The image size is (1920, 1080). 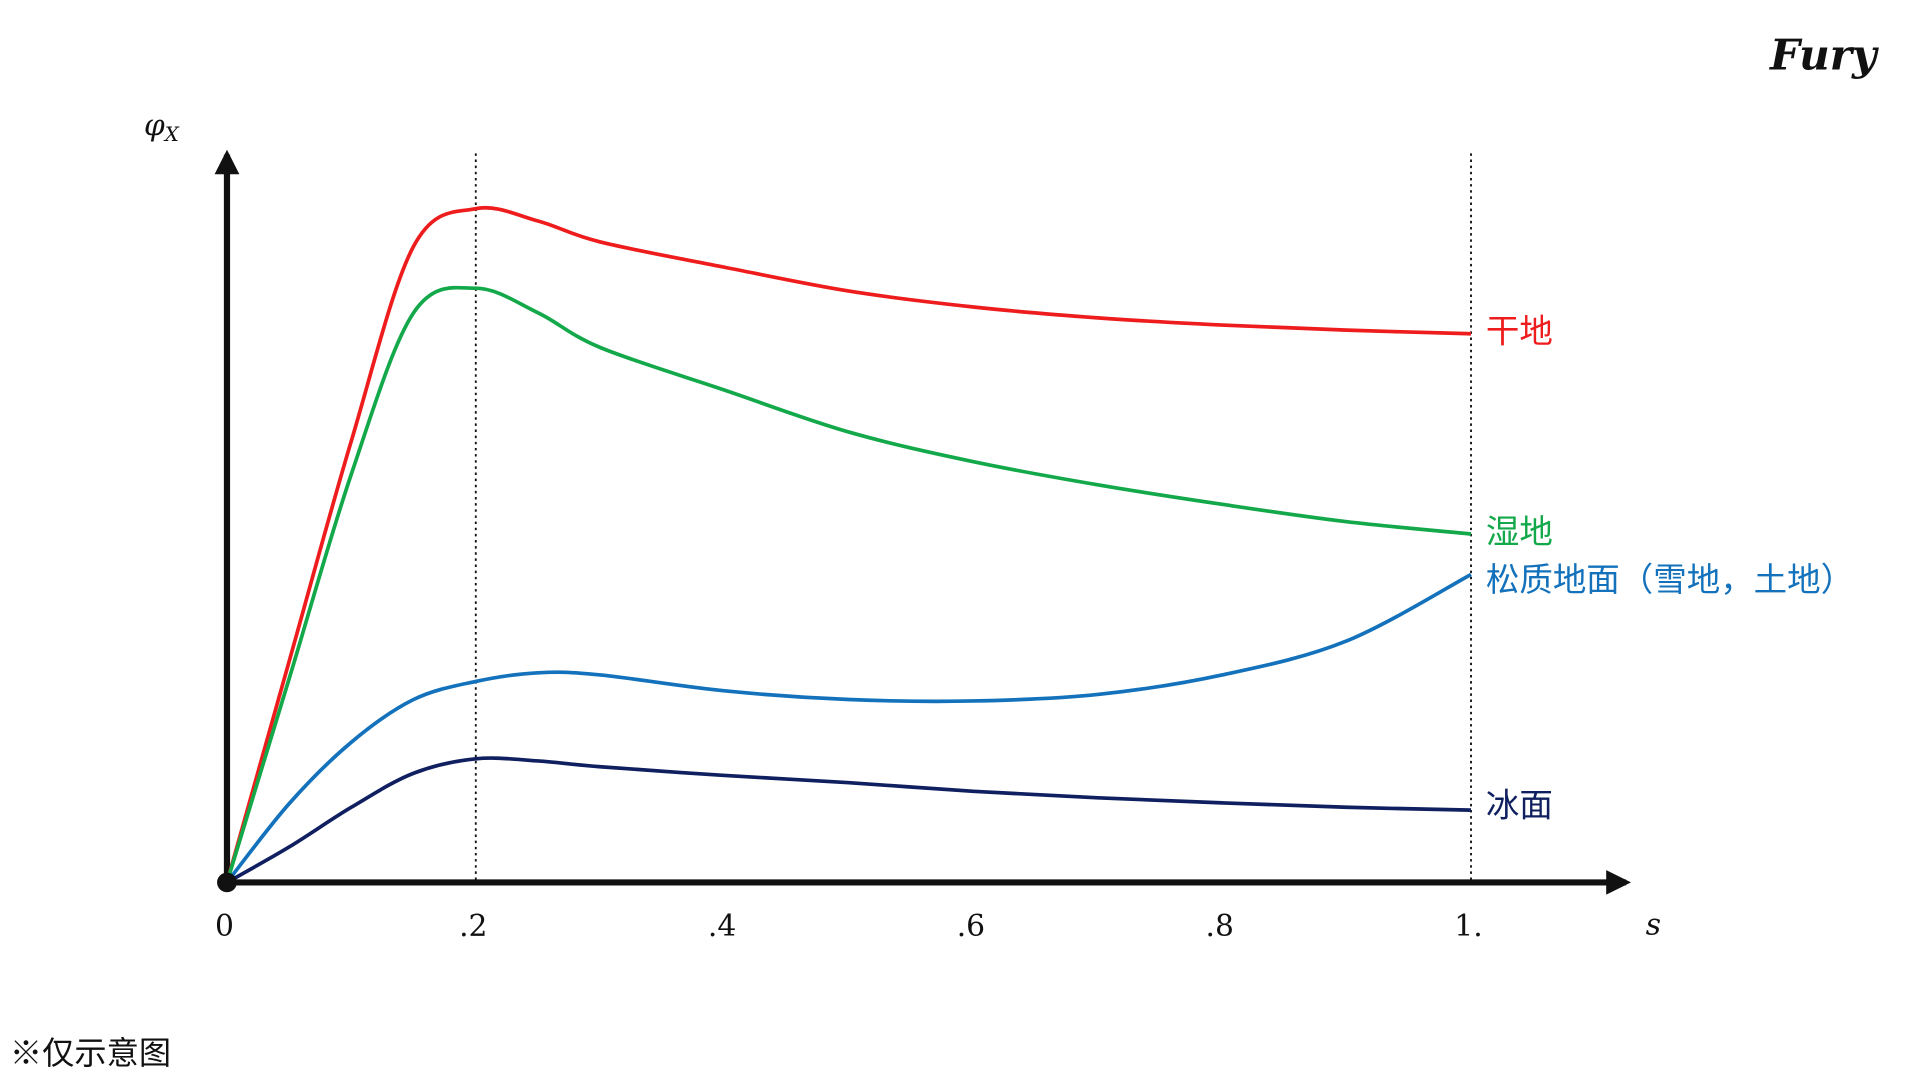 I want to click on note: ※仅示意图, so click(x=90, y=1053).